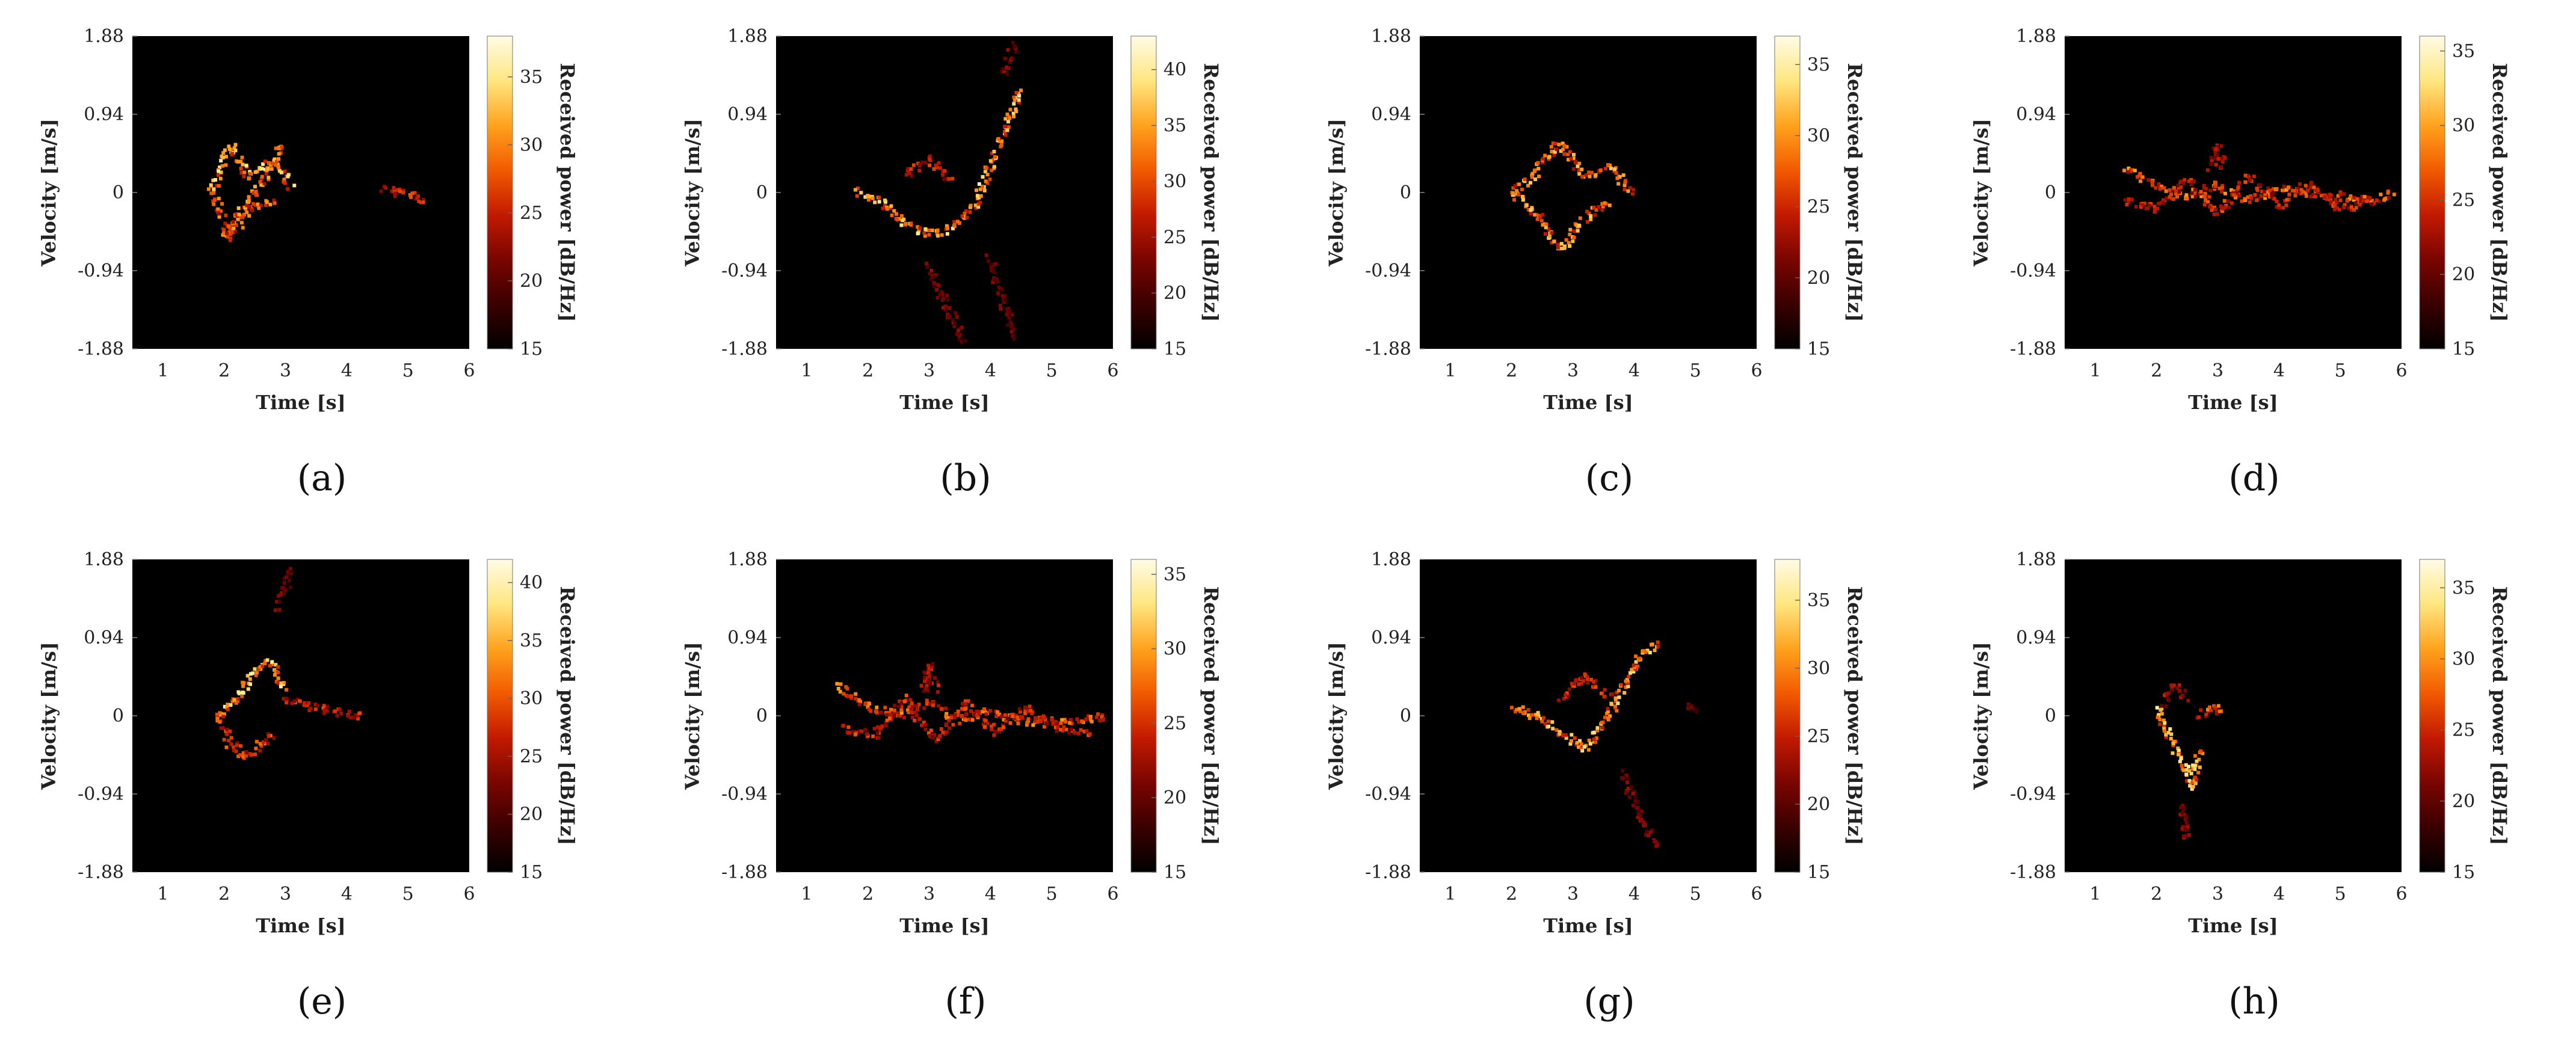  What do you see at coordinates (2036, 37) in the screenshot?
I see `y-tick-label: 1.88` at bounding box center [2036, 37].